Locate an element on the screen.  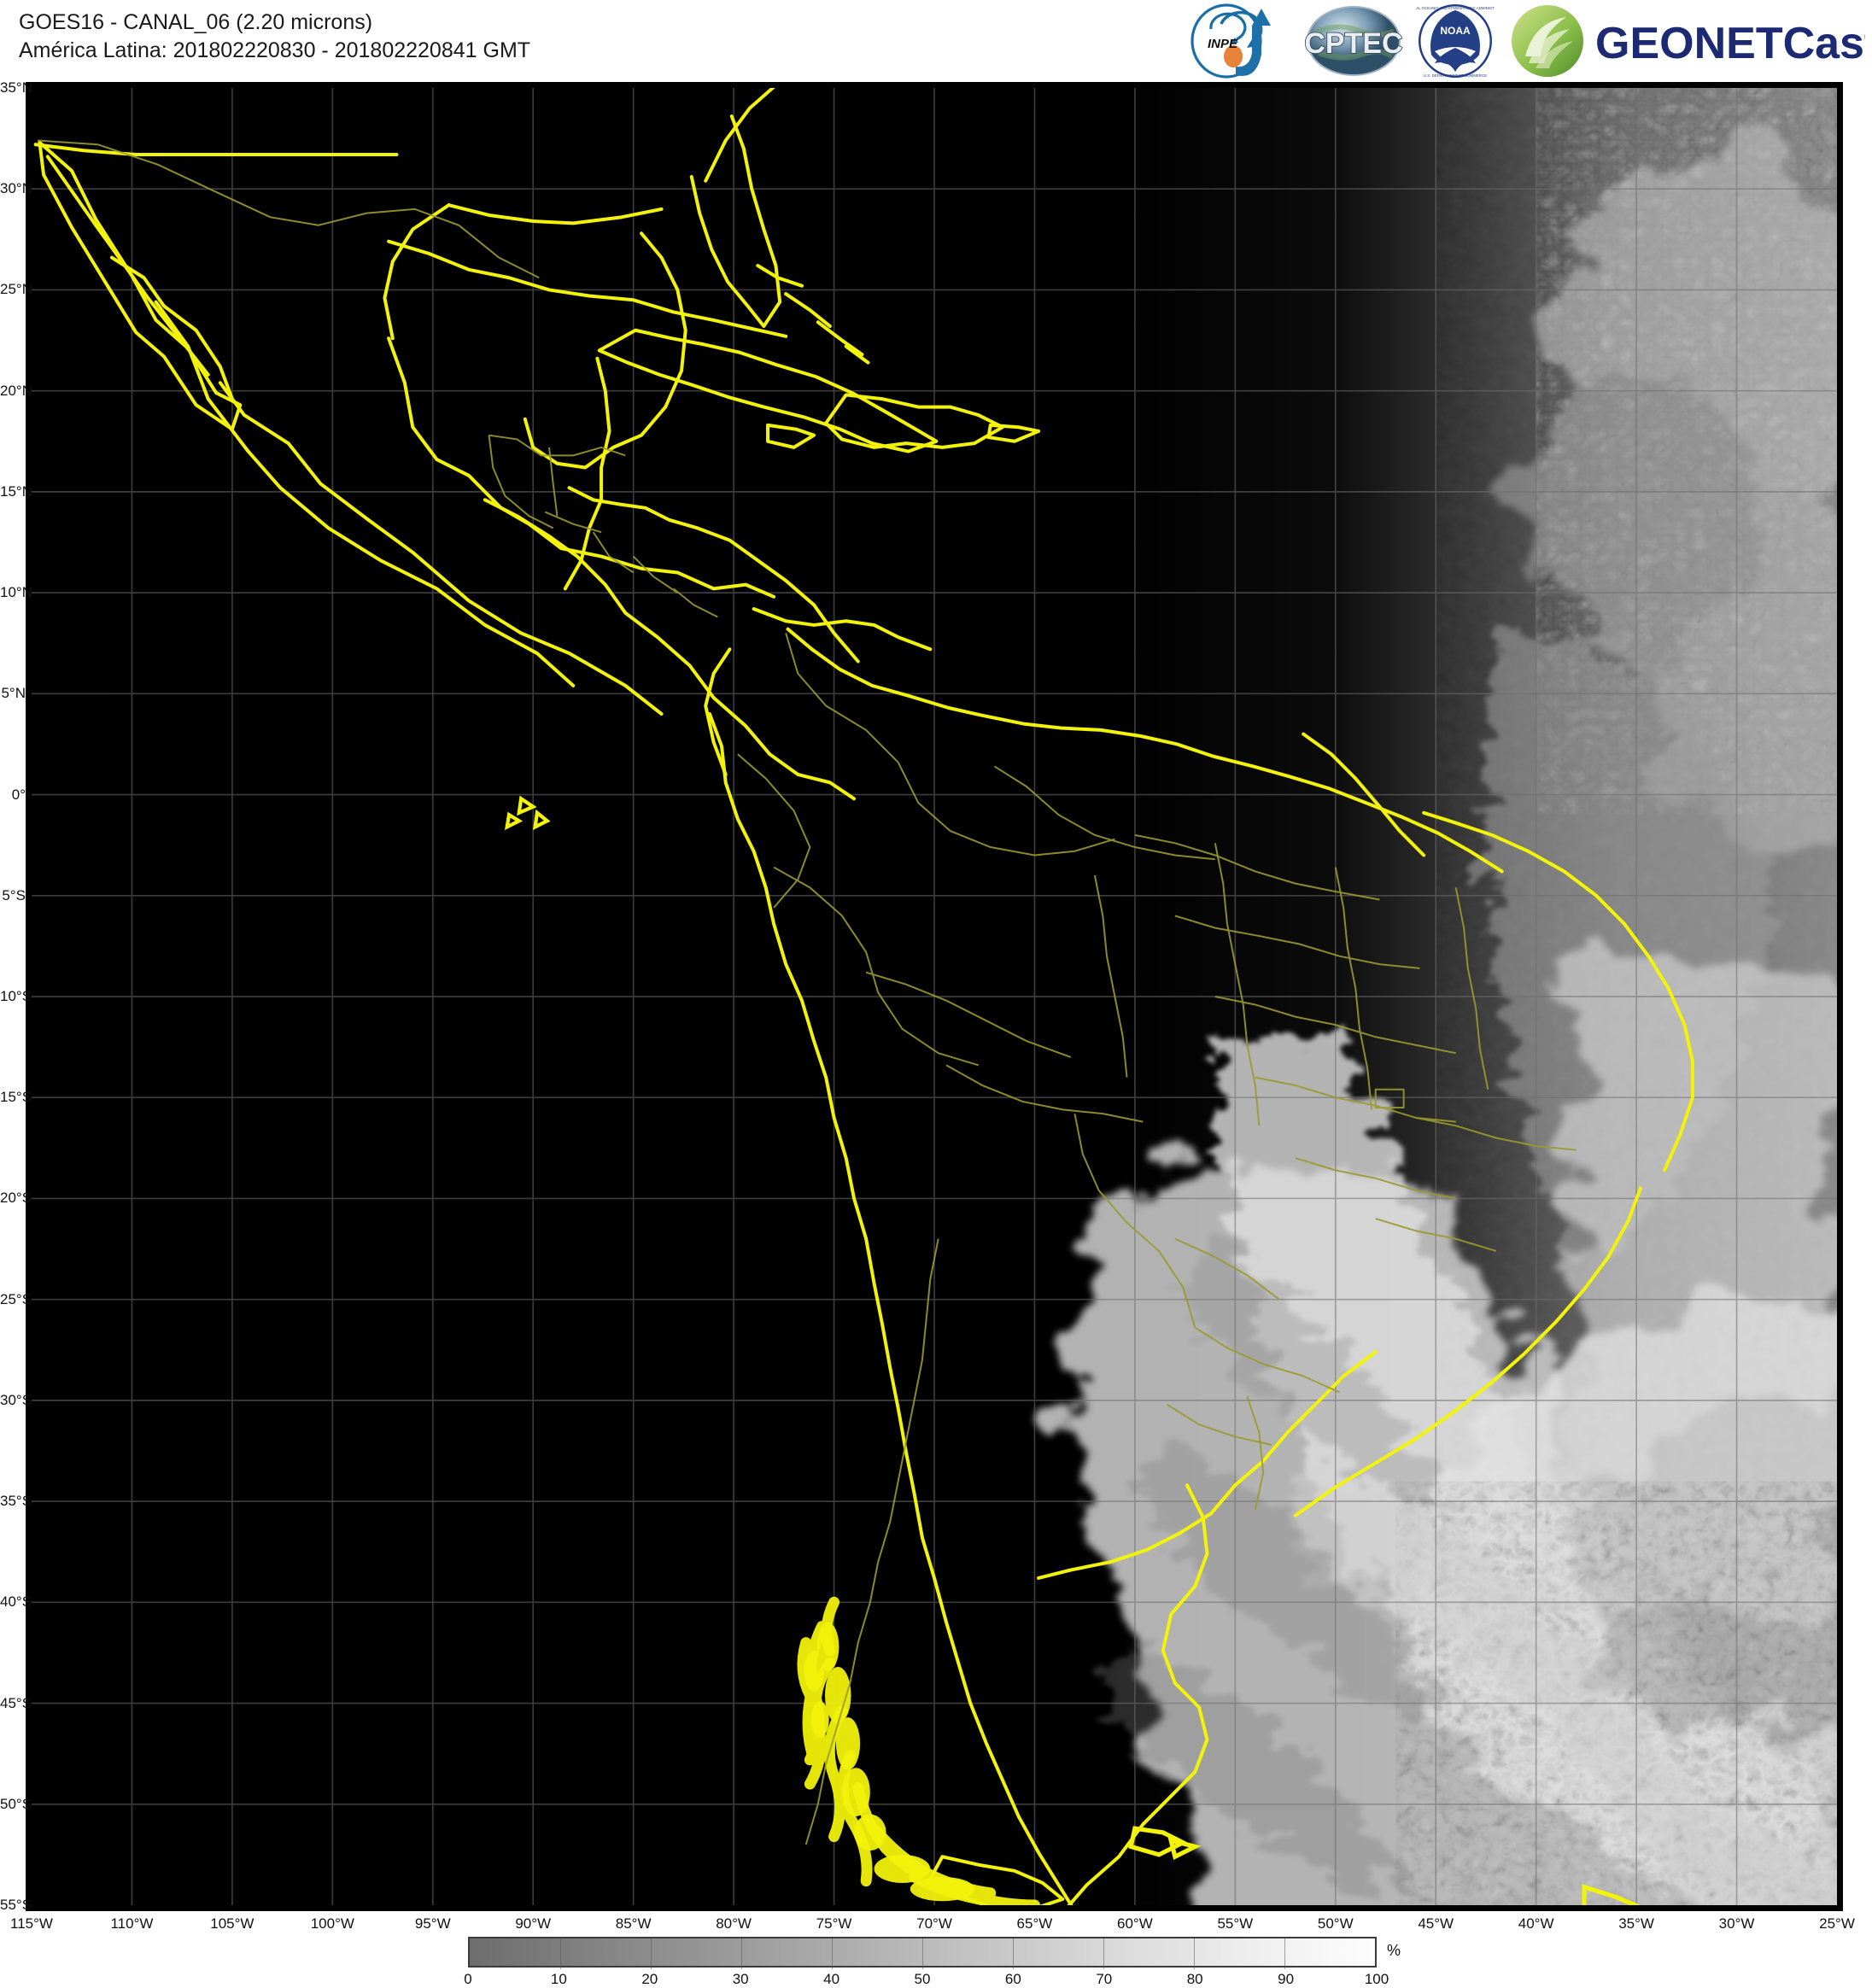
lon-tick-label: 45°W is located at coordinates (1436, 1923).